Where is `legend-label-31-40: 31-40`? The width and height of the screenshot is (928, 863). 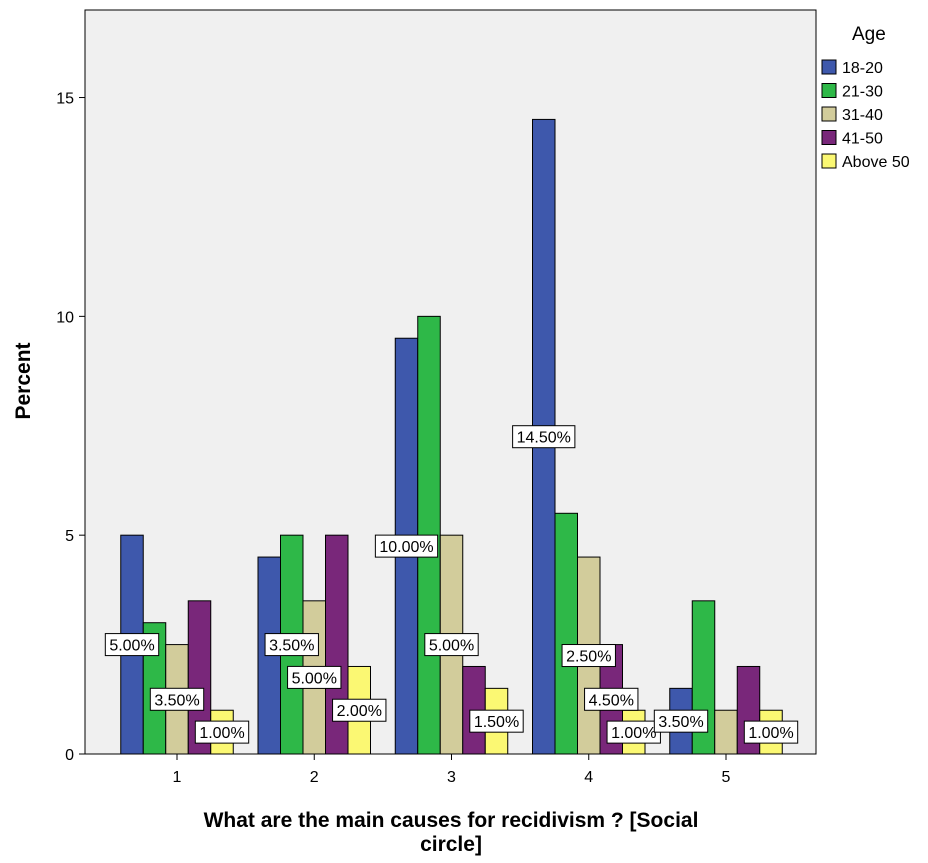
legend-label-31-40: 31-40 is located at coordinates (862, 115).